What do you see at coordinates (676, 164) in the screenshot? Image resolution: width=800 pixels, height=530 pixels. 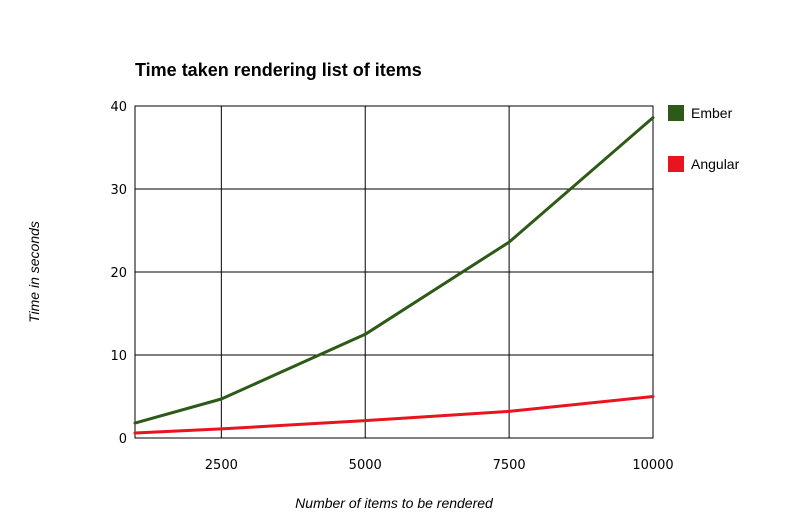 I see `legend-swatch-angular` at bounding box center [676, 164].